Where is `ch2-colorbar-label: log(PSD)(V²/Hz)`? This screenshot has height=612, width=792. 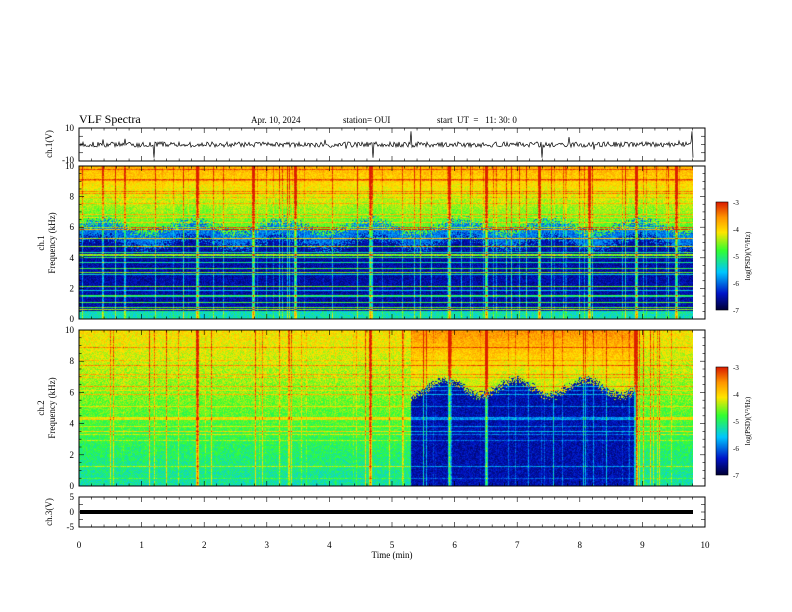
ch2-colorbar-label: log(PSD)(V²/Hz) is located at coordinates (748, 420).